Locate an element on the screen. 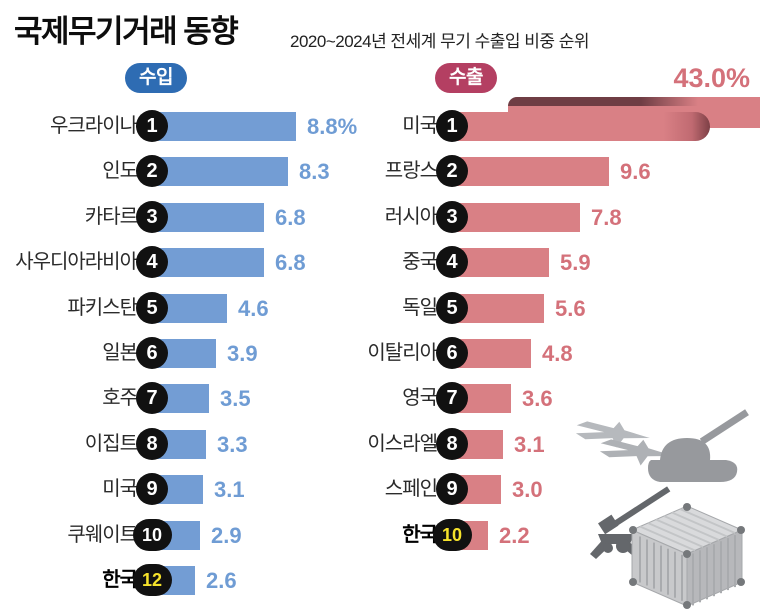 The height and width of the screenshot is (611, 760). tank-icon is located at coordinates (698, 445).